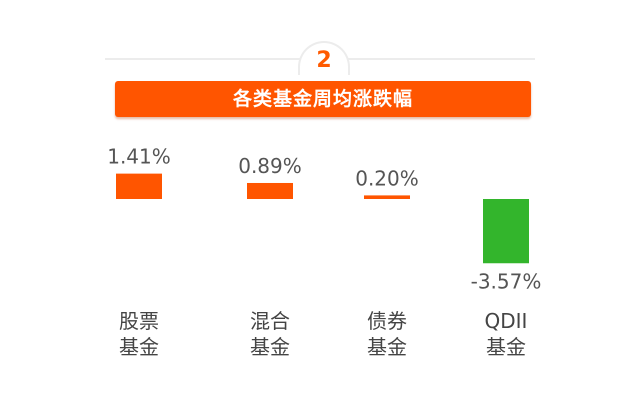  I want to click on value-label-1: 0.89%, so click(270, 166).